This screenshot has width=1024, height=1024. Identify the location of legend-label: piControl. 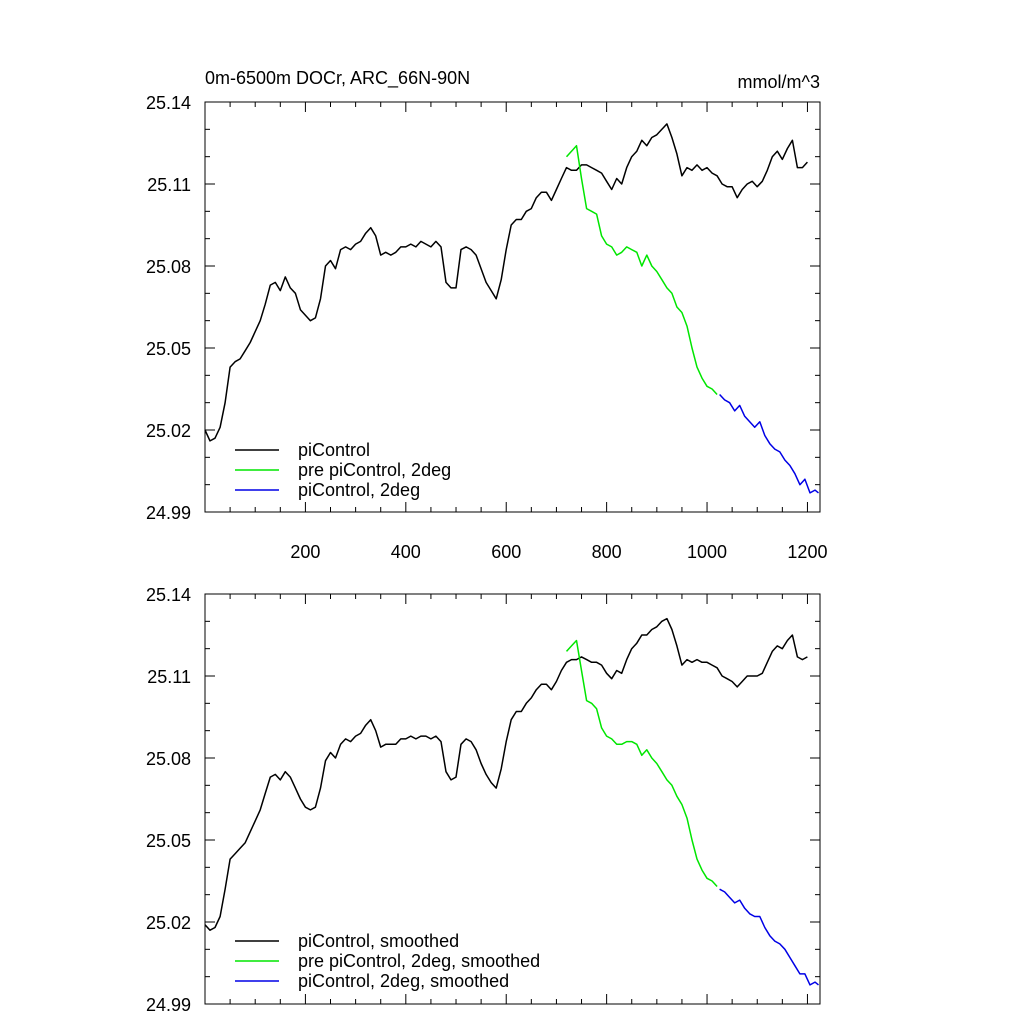
(334, 450).